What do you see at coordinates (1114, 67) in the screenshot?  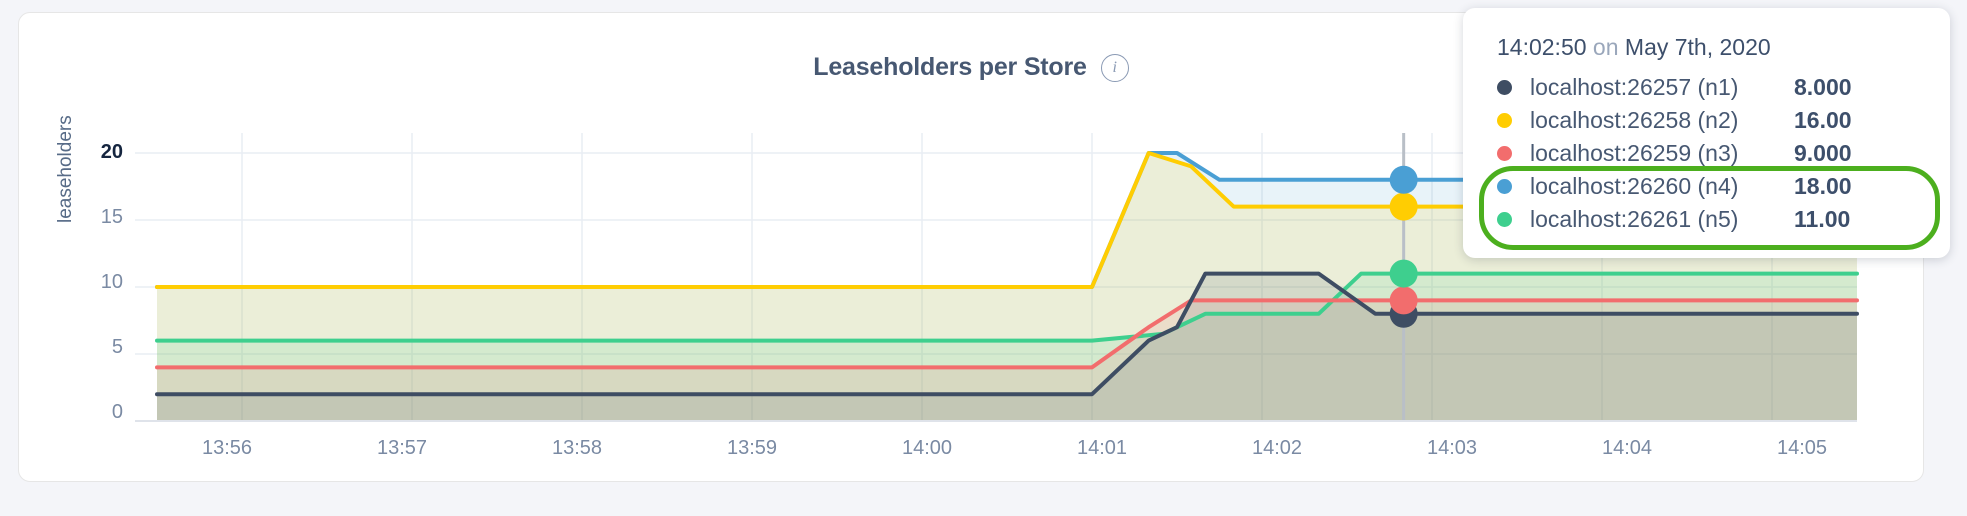 I see `info-icon: i` at bounding box center [1114, 67].